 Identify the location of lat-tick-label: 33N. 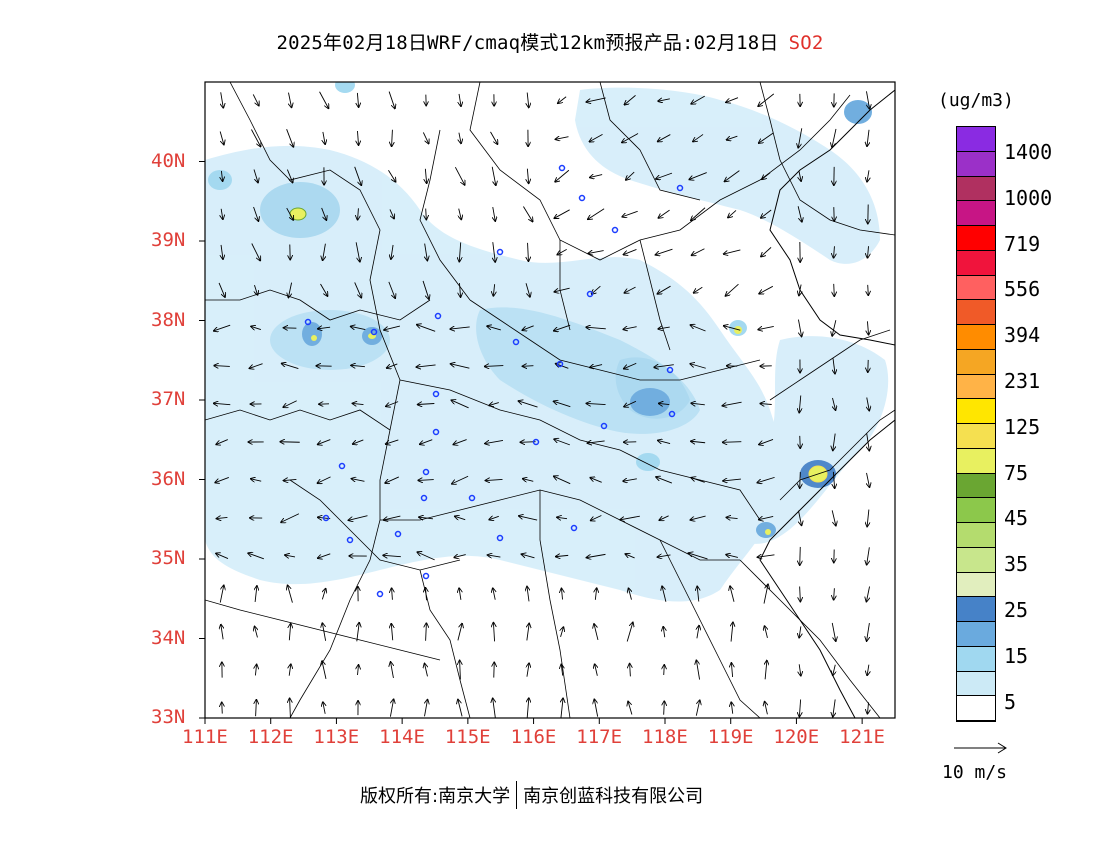
(168, 717).